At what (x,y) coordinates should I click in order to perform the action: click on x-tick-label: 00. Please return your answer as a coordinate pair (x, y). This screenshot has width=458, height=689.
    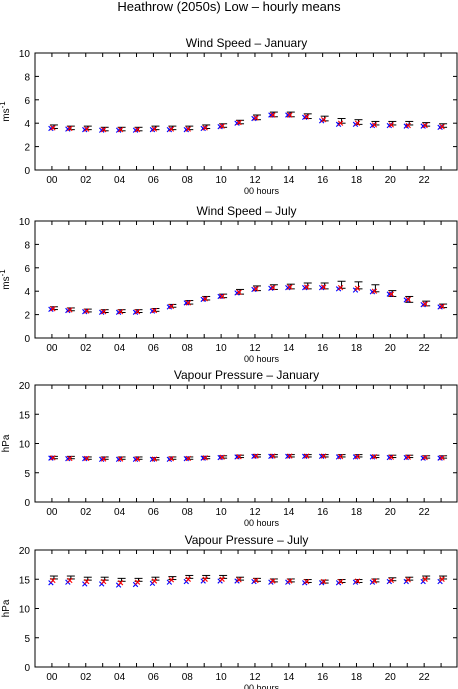
    Looking at the image, I should click on (52, 180).